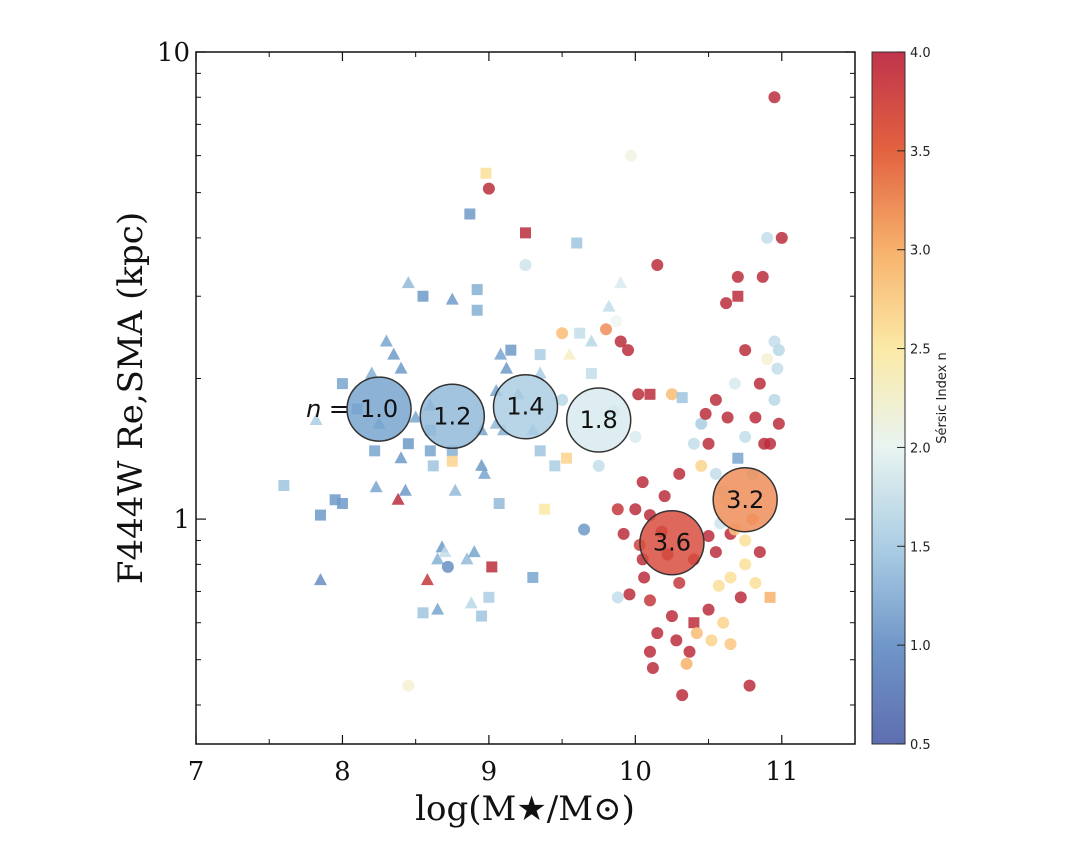  What do you see at coordinates (131, 398) in the screenshot?
I see `y-axis-label: F444W Re,SMA (kpc)` at bounding box center [131, 398].